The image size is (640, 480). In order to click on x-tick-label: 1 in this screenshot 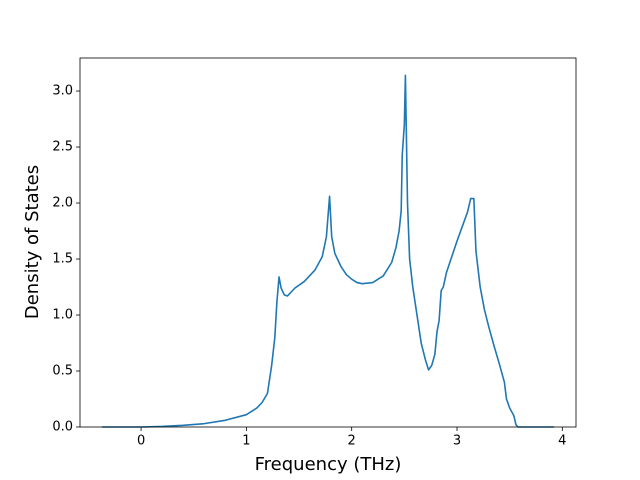, I will do `click(246, 441)`.